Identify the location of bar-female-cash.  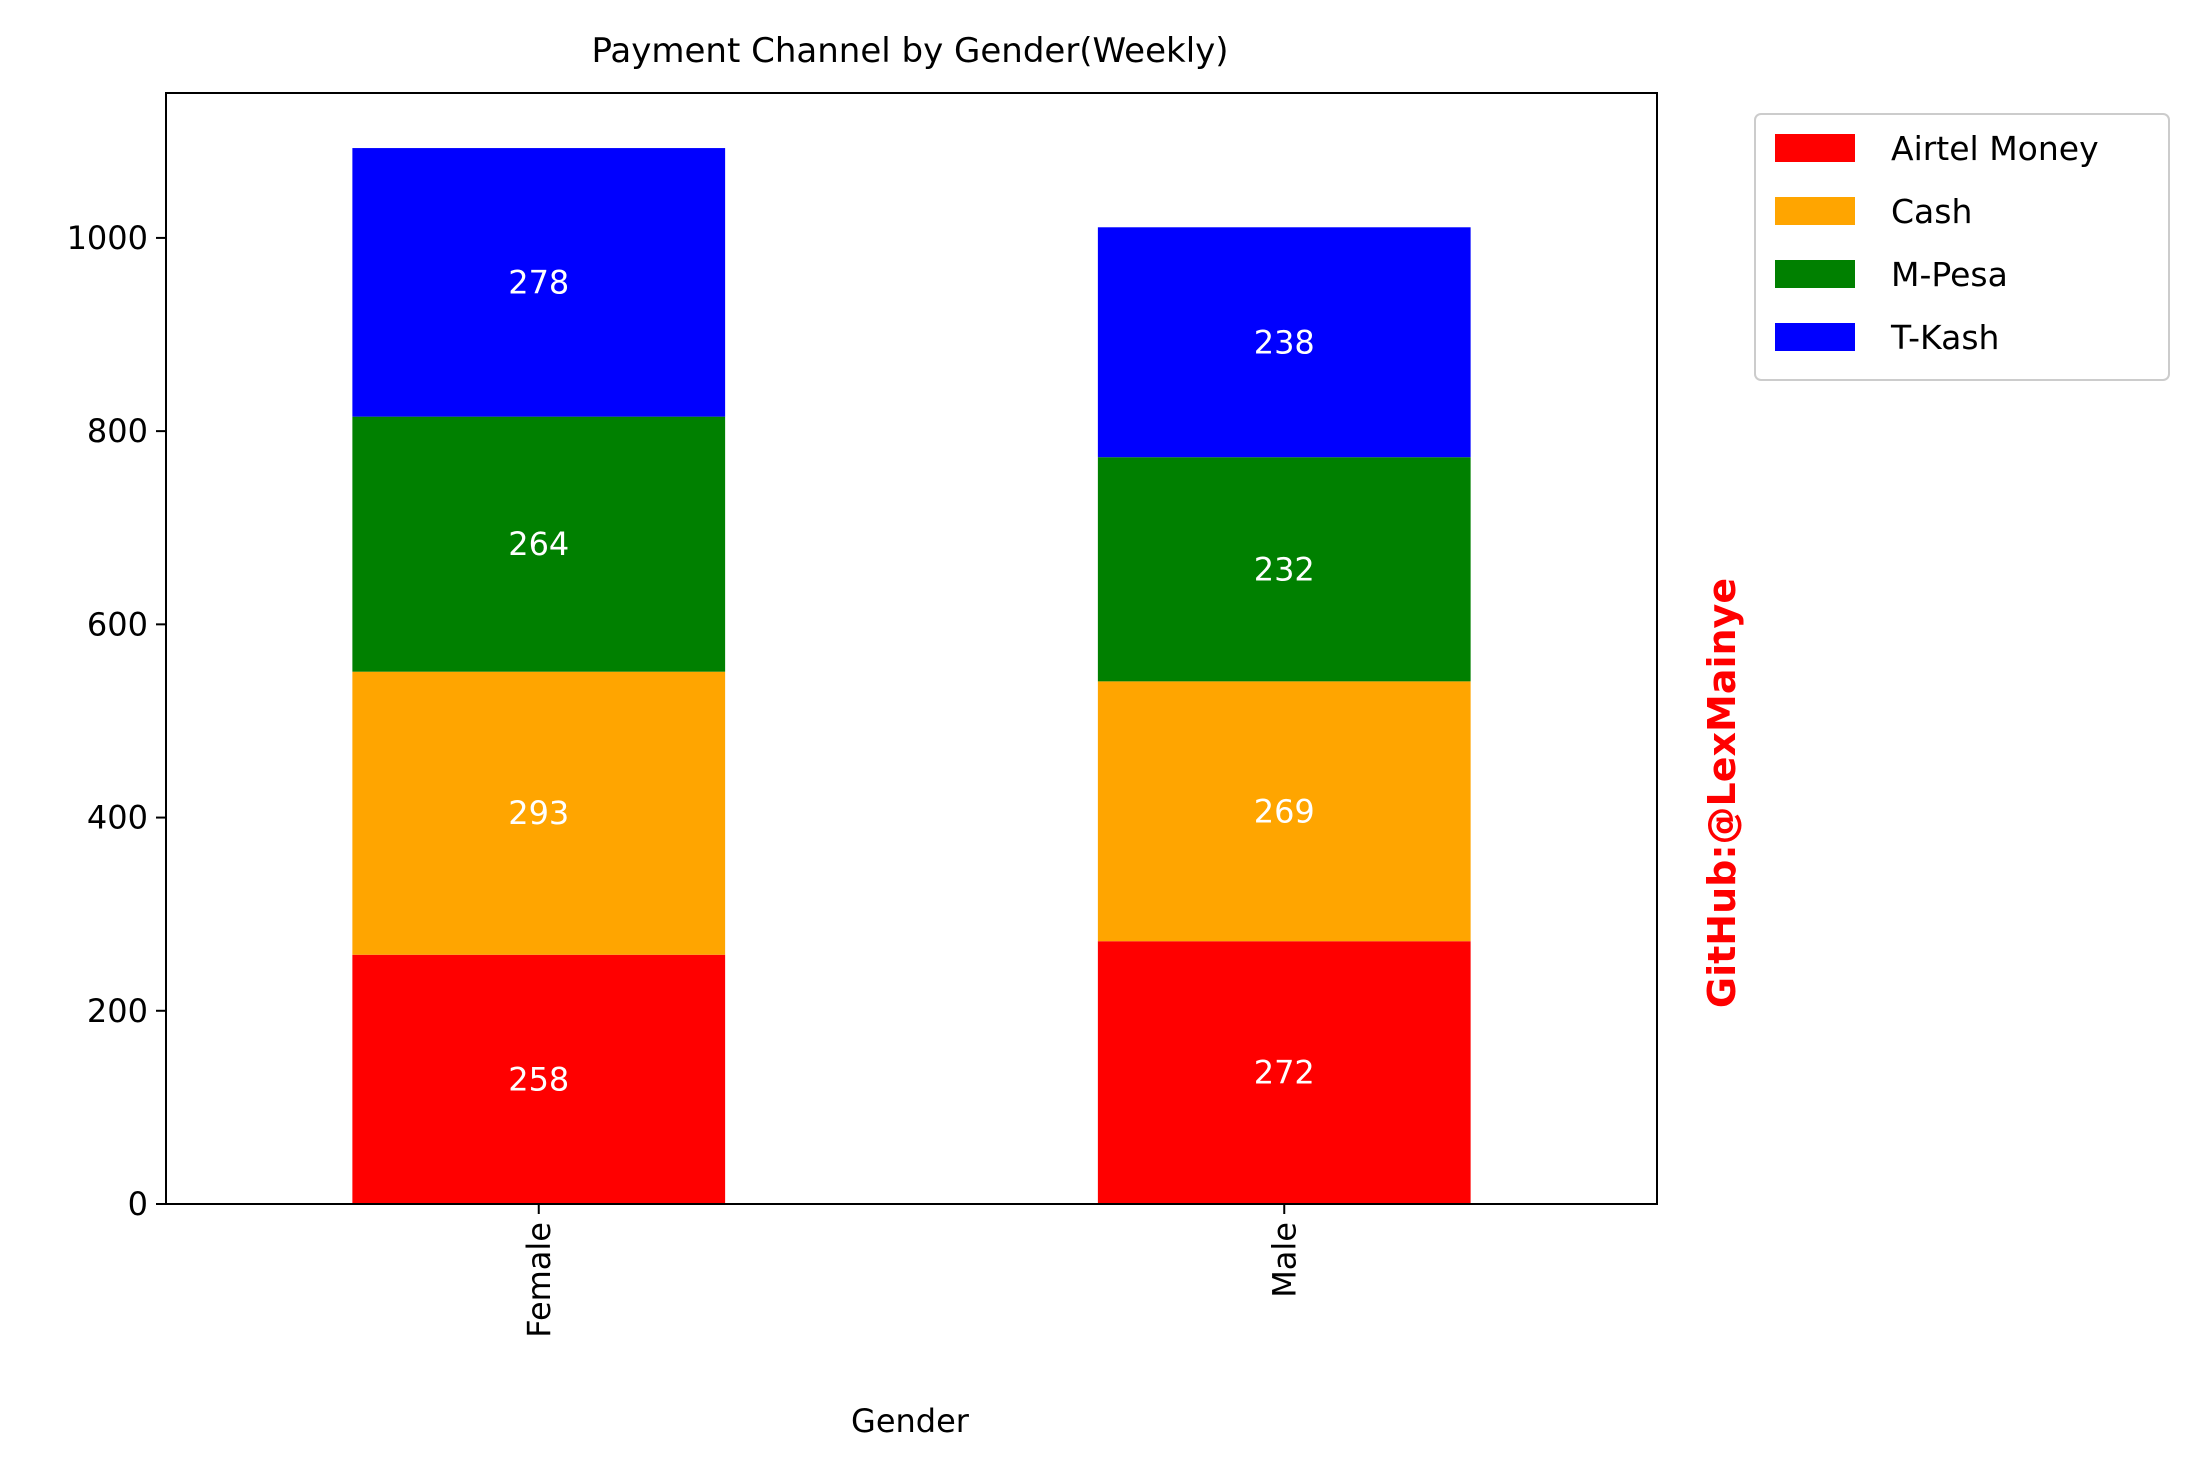
(539, 813).